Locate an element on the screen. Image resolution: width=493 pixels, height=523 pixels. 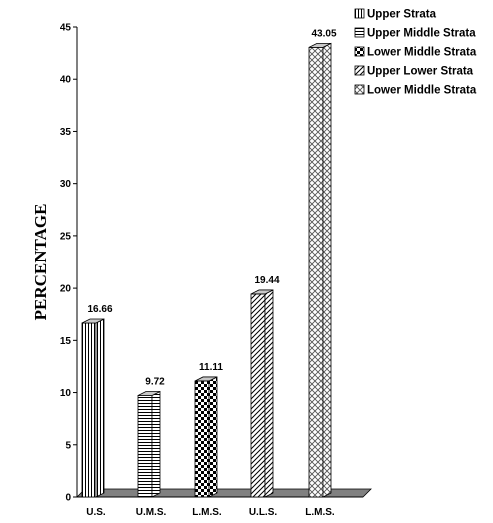
y-tick-label: 30 is located at coordinates (66, 184).